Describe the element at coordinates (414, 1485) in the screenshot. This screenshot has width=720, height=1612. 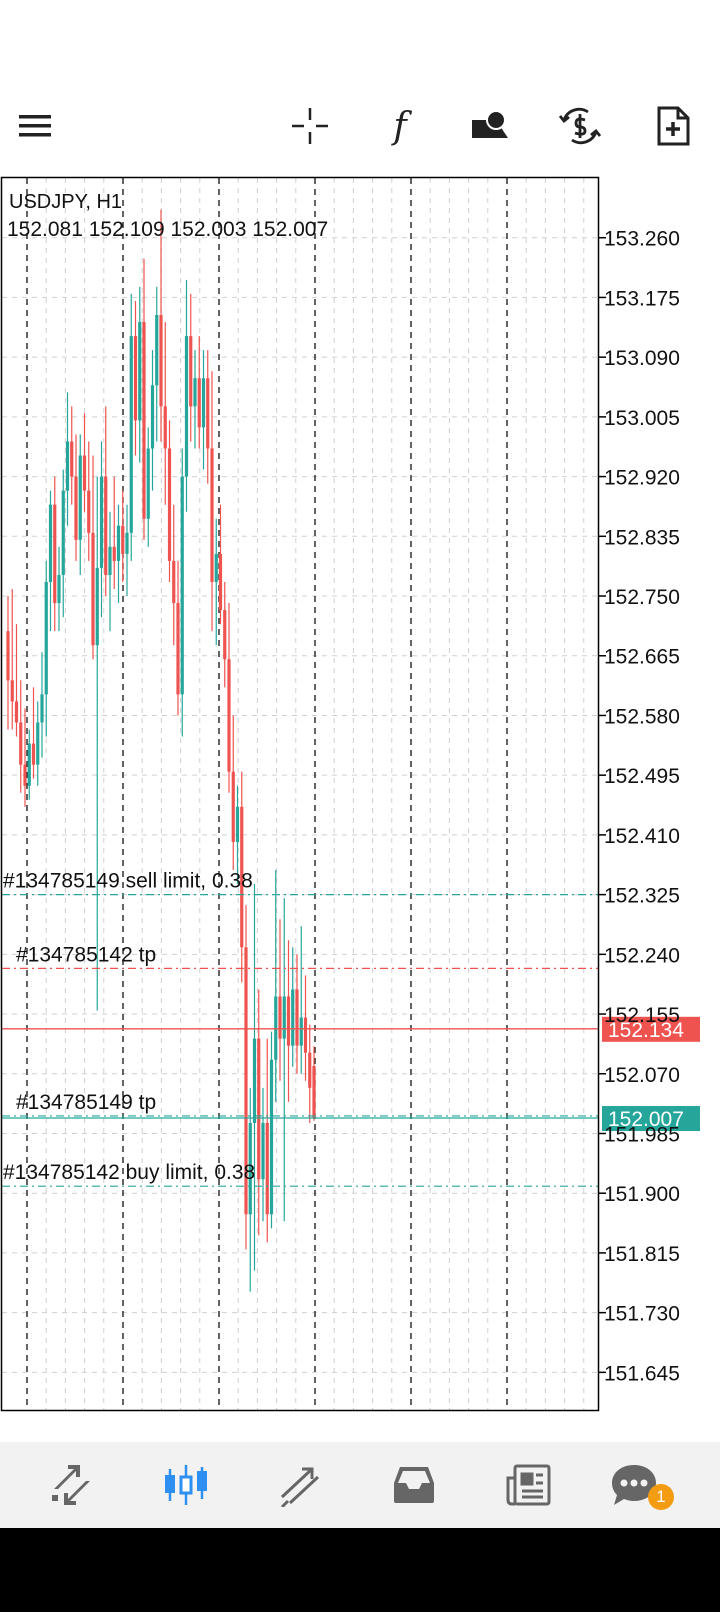
I see `history-icon` at that location.